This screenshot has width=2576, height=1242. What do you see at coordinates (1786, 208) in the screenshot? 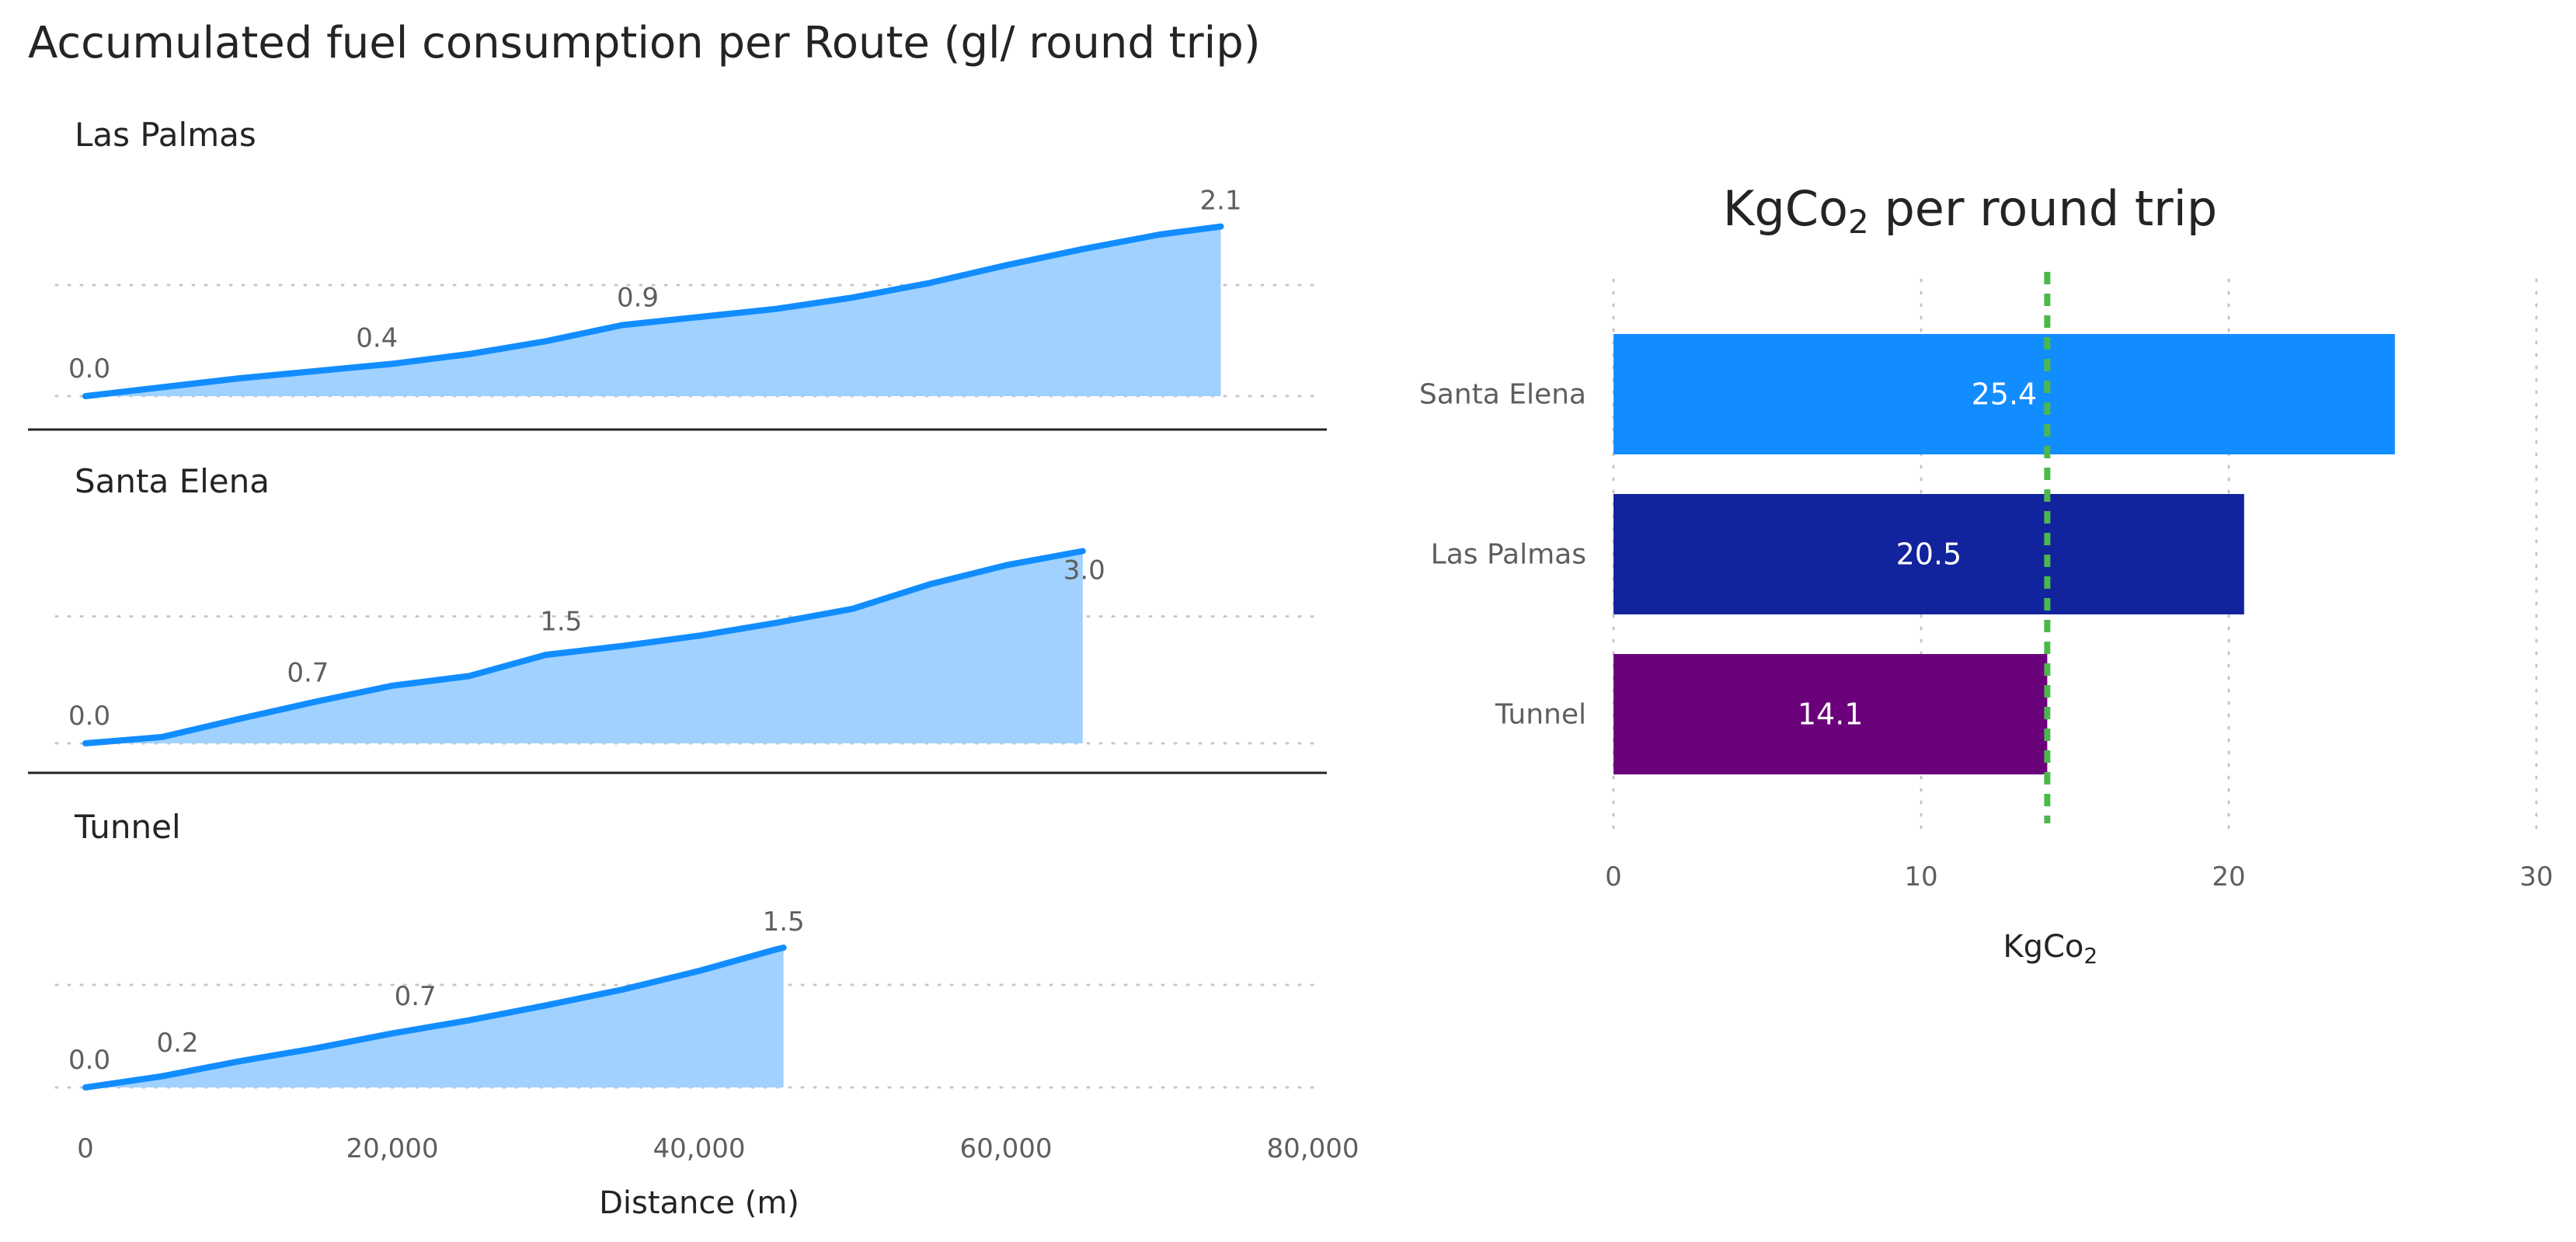
I see `bar-title-main: KgCo` at bounding box center [1786, 208].